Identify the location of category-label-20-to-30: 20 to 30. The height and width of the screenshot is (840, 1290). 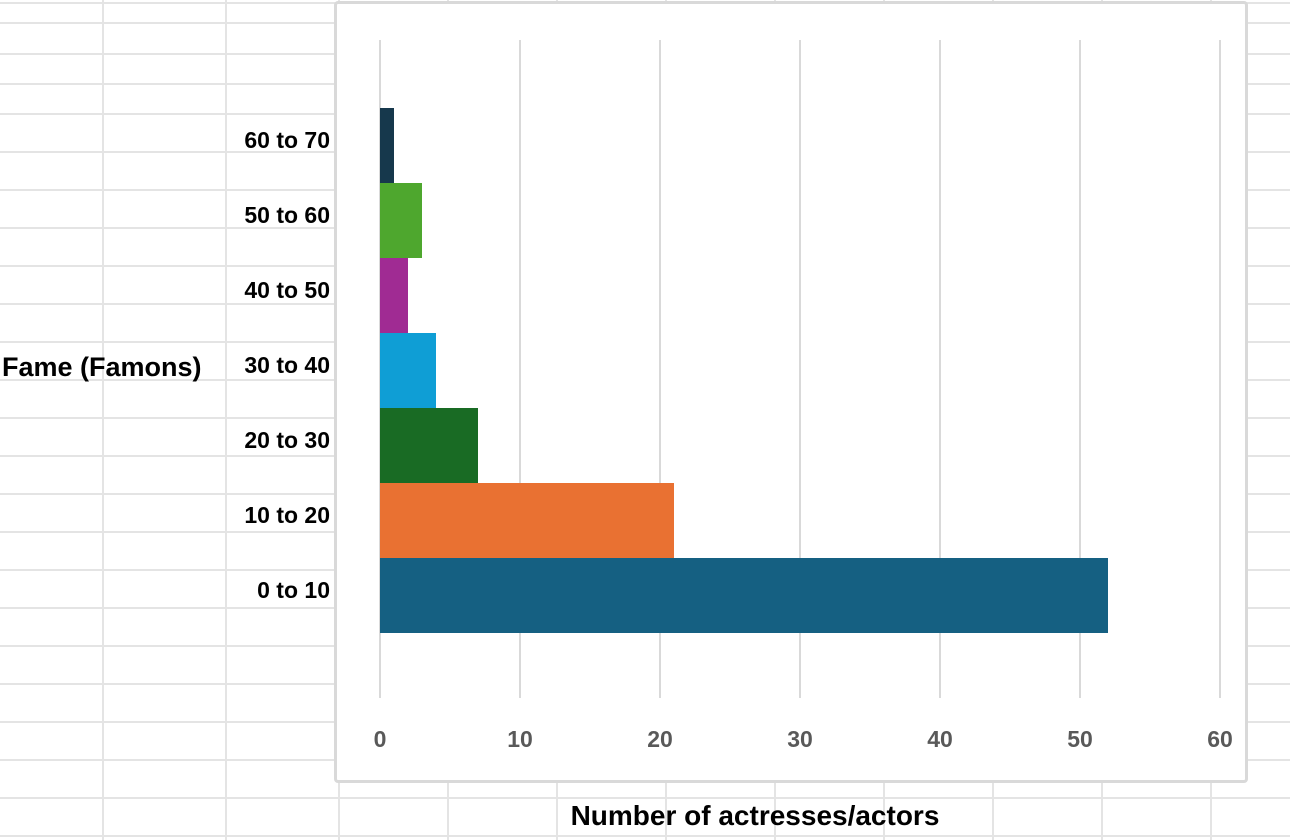
(287, 440).